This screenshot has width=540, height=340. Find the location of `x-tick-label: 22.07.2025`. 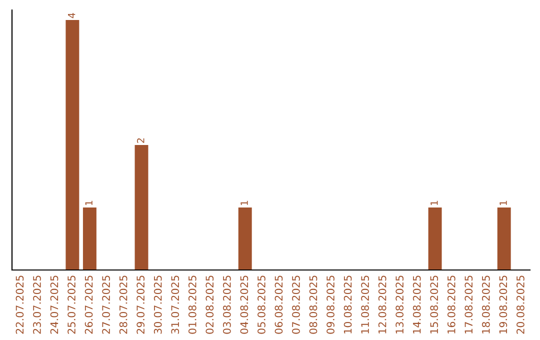

x-tick-label: 22.07.2025 is located at coordinates (20, 305).